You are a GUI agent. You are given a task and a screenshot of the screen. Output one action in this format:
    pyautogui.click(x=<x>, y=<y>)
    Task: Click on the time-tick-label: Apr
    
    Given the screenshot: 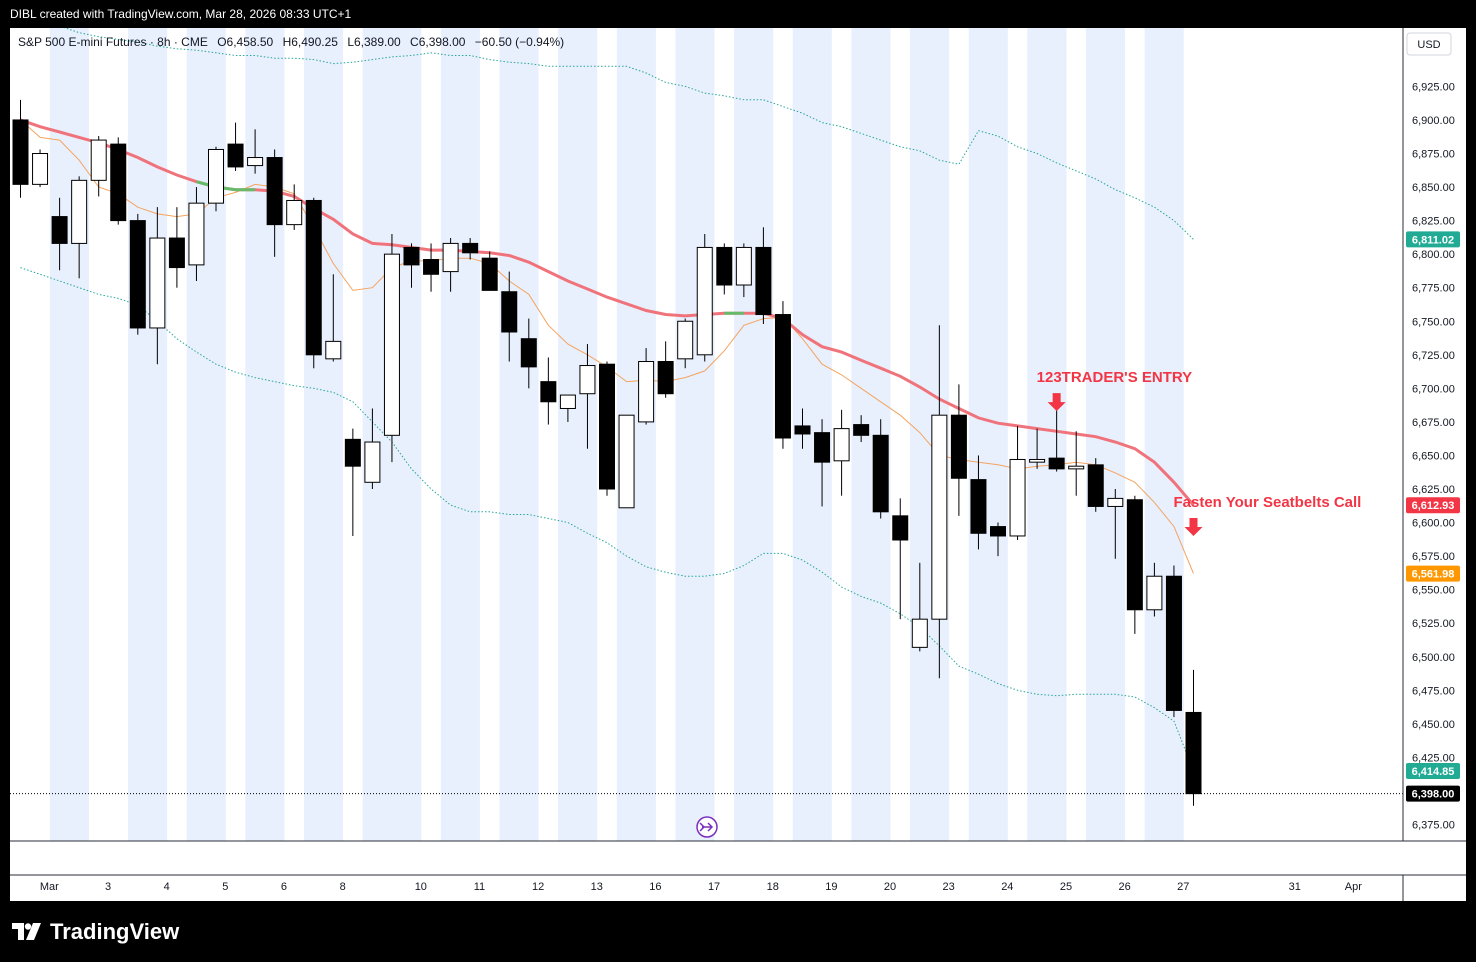 What is the action you would take?
    pyautogui.click(x=1353, y=887)
    